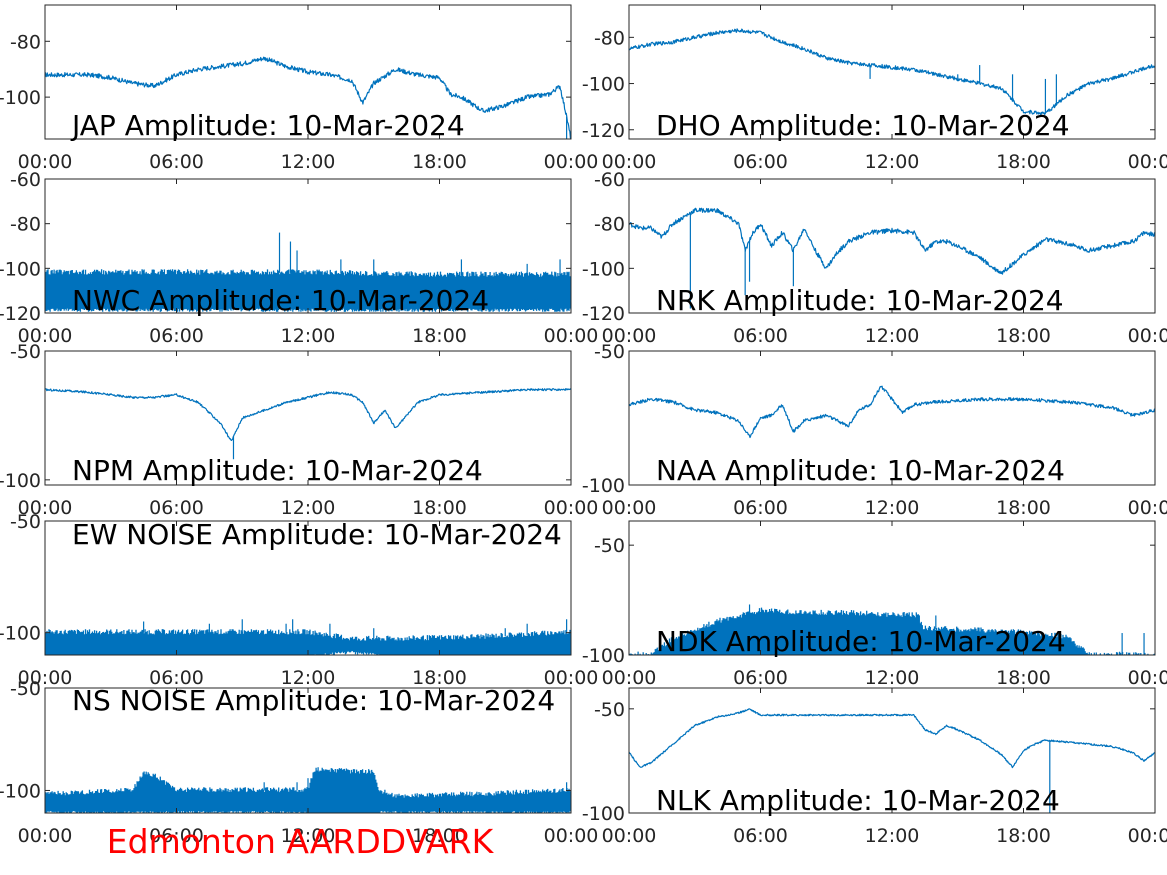 The width and height of the screenshot is (1167, 875). Describe the element at coordinates (1147, 678) in the screenshot. I see `ndk-xtick-label-4: 00:00` at that location.